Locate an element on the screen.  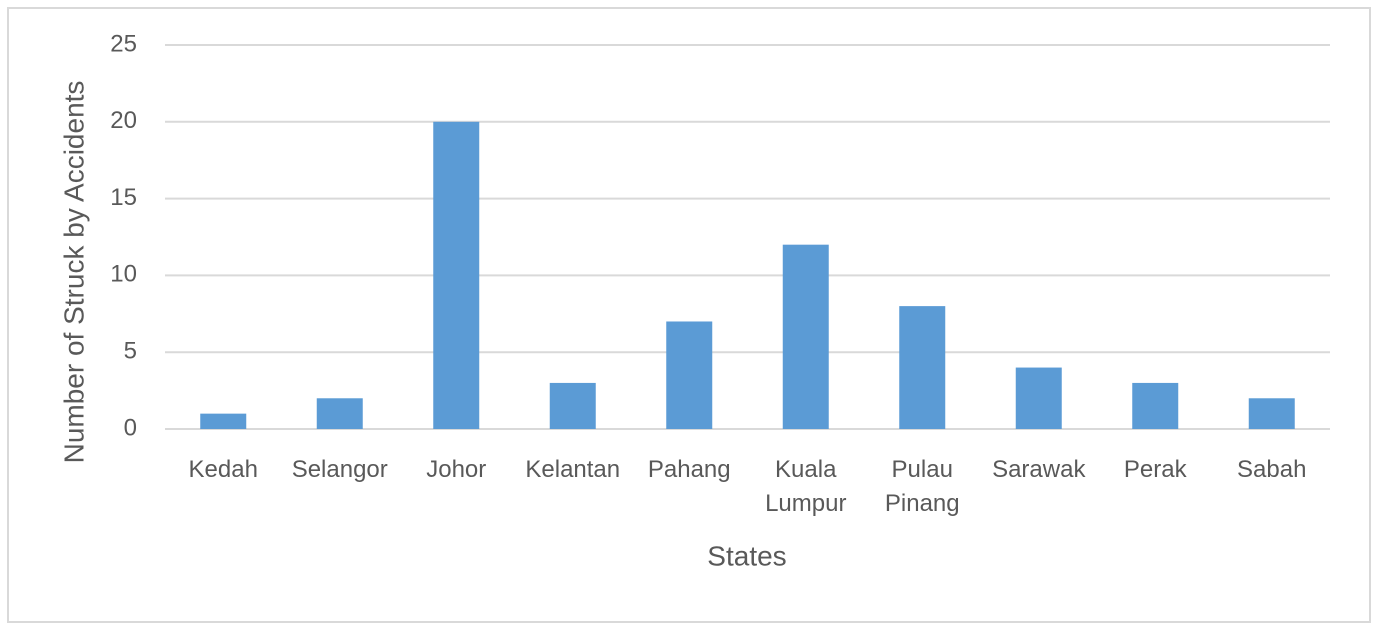
x-tick-label: Kedah is located at coordinates (223, 469).